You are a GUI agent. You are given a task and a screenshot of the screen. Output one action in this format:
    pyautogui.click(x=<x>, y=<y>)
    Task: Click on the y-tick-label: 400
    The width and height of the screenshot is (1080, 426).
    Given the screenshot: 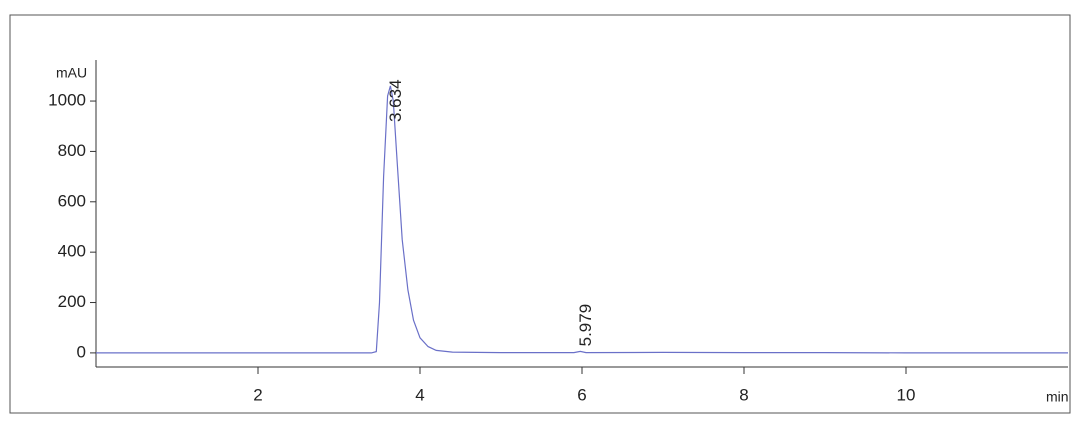 What is the action you would take?
    pyautogui.click(x=72, y=251)
    